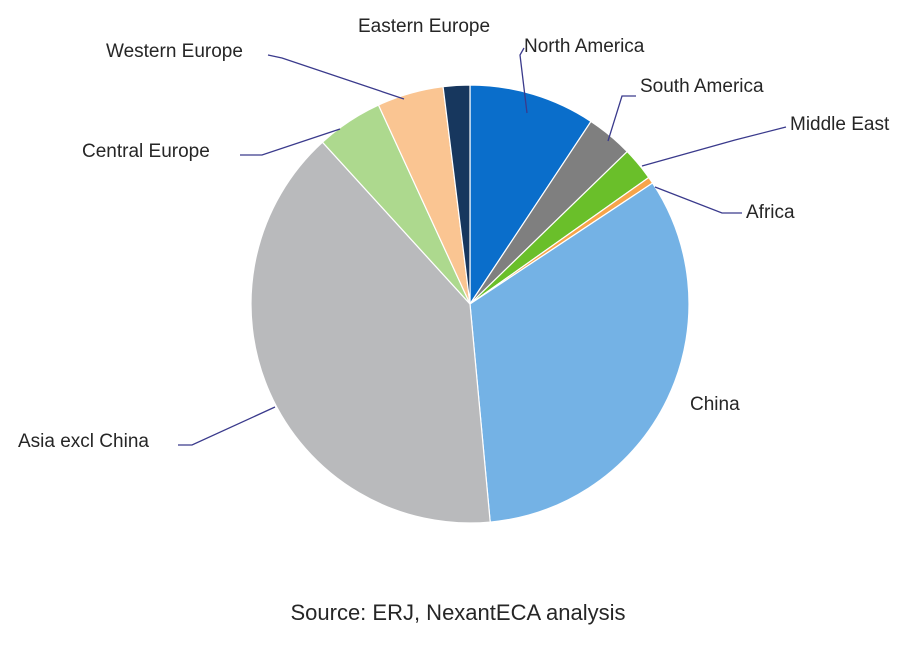 This screenshot has height=654, width=921. I want to click on label-eastern-europe: Eastern Europe, so click(424, 26).